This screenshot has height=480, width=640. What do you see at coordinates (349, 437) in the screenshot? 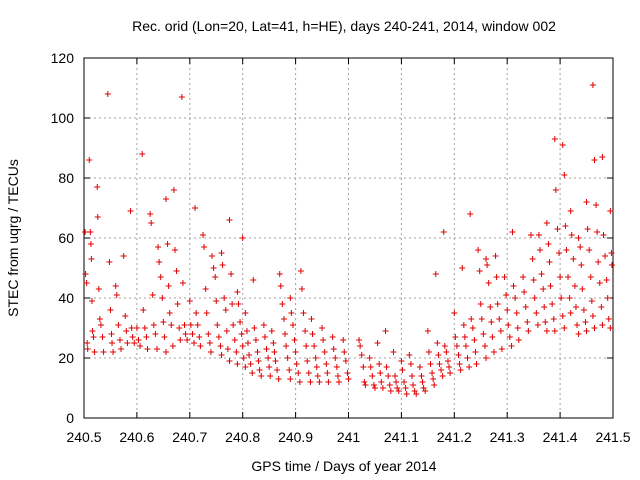
I see `x-tick-label: 241` at bounding box center [349, 437].